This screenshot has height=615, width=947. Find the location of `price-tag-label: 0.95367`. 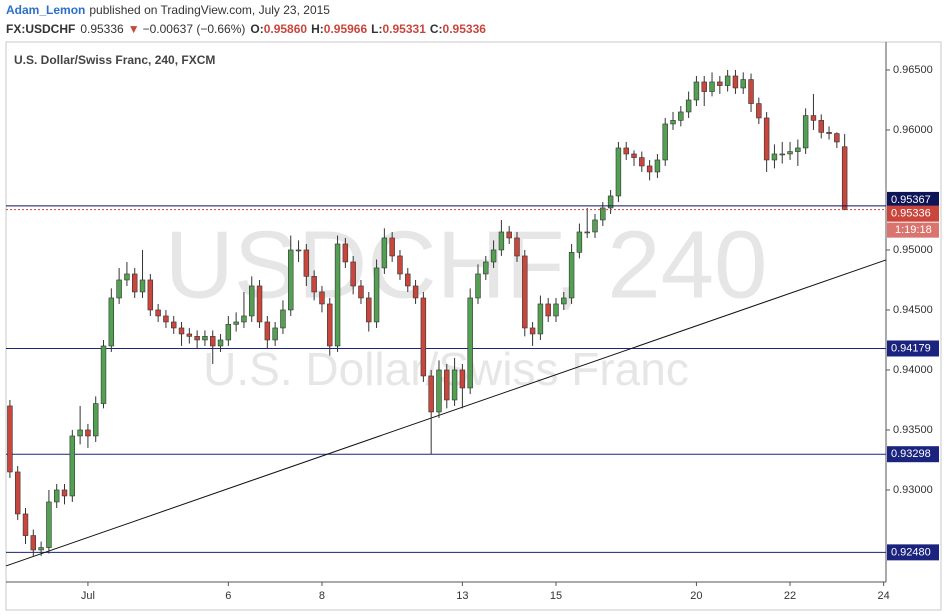

price-tag-label: 0.95367 is located at coordinates (911, 200).